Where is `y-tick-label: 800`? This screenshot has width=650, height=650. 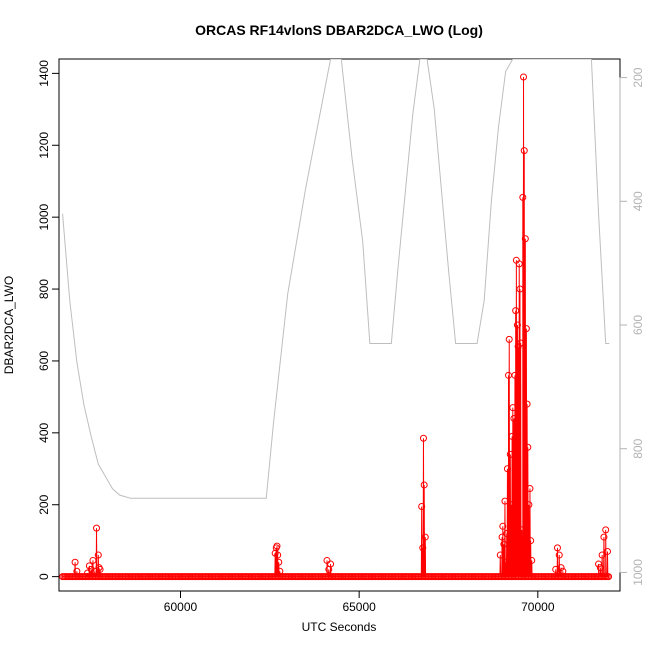
y-tick-label: 800 is located at coordinates (44, 289).